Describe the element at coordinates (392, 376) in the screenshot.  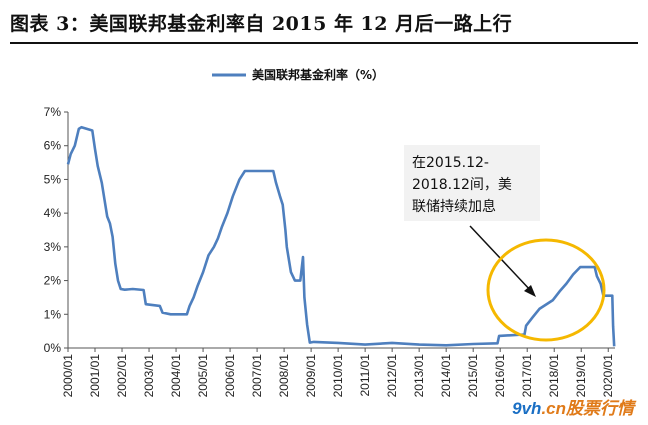
I see `x-tick-label: 2012/01` at that location.